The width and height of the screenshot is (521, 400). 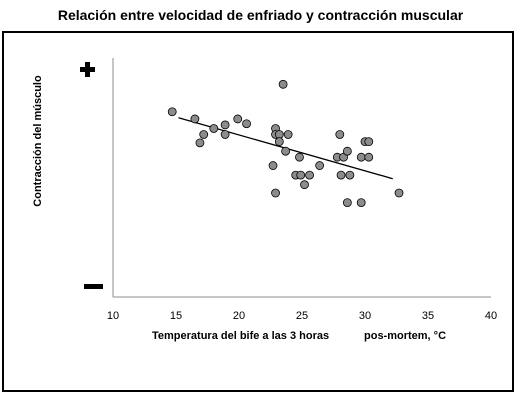 I want to click on x-tick-label: 40, so click(x=491, y=316).